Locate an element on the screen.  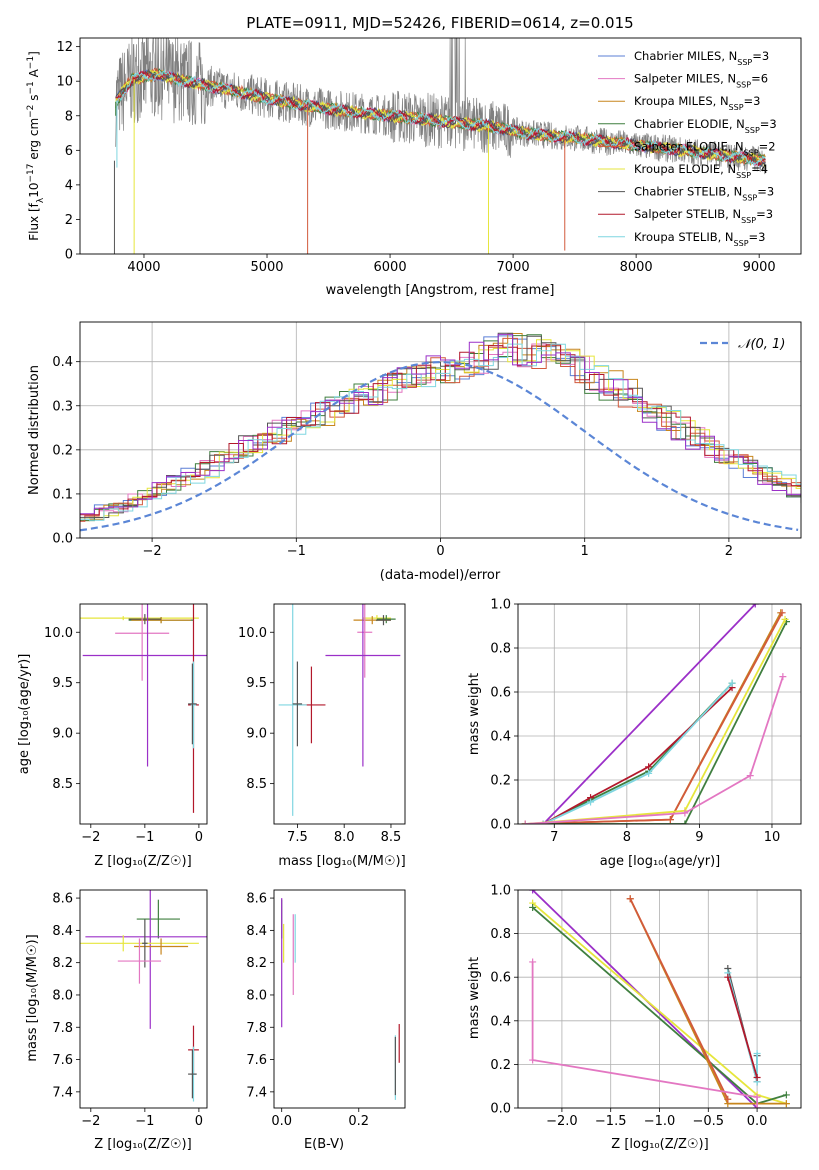
x-tick-label: 6000 is located at coordinates (390, 267).